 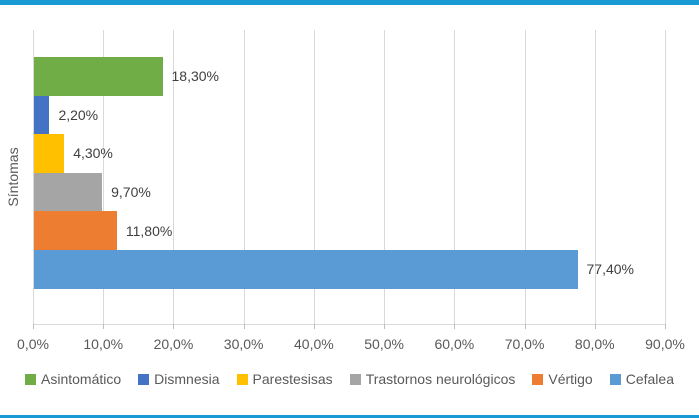 What do you see at coordinates (173, 344) in the screenshot?
I see `x-axis-tick-label: 20,0%` at bounding box center [173, 344].